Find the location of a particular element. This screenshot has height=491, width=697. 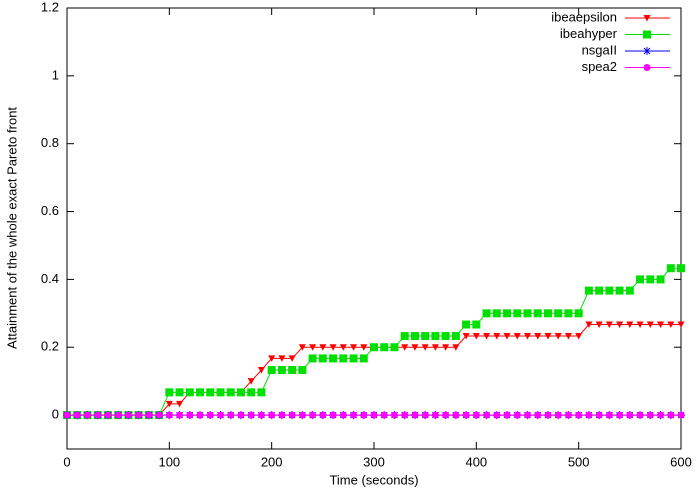

y-tick-label: 0.2 is located at coordinates (50, 346).